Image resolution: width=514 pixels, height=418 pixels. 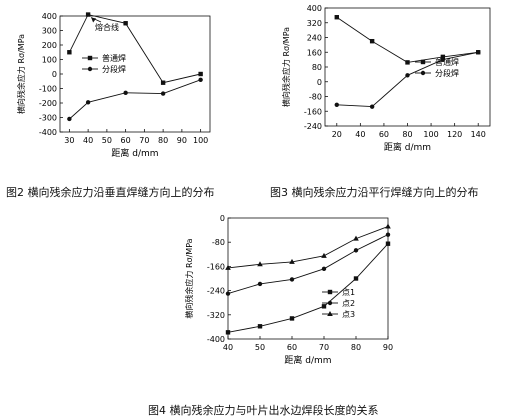 What do you see at coordinates (107, 27) in the screenshot?
I see `annotation-label: 熔合线` at bounding box center [107, 27].